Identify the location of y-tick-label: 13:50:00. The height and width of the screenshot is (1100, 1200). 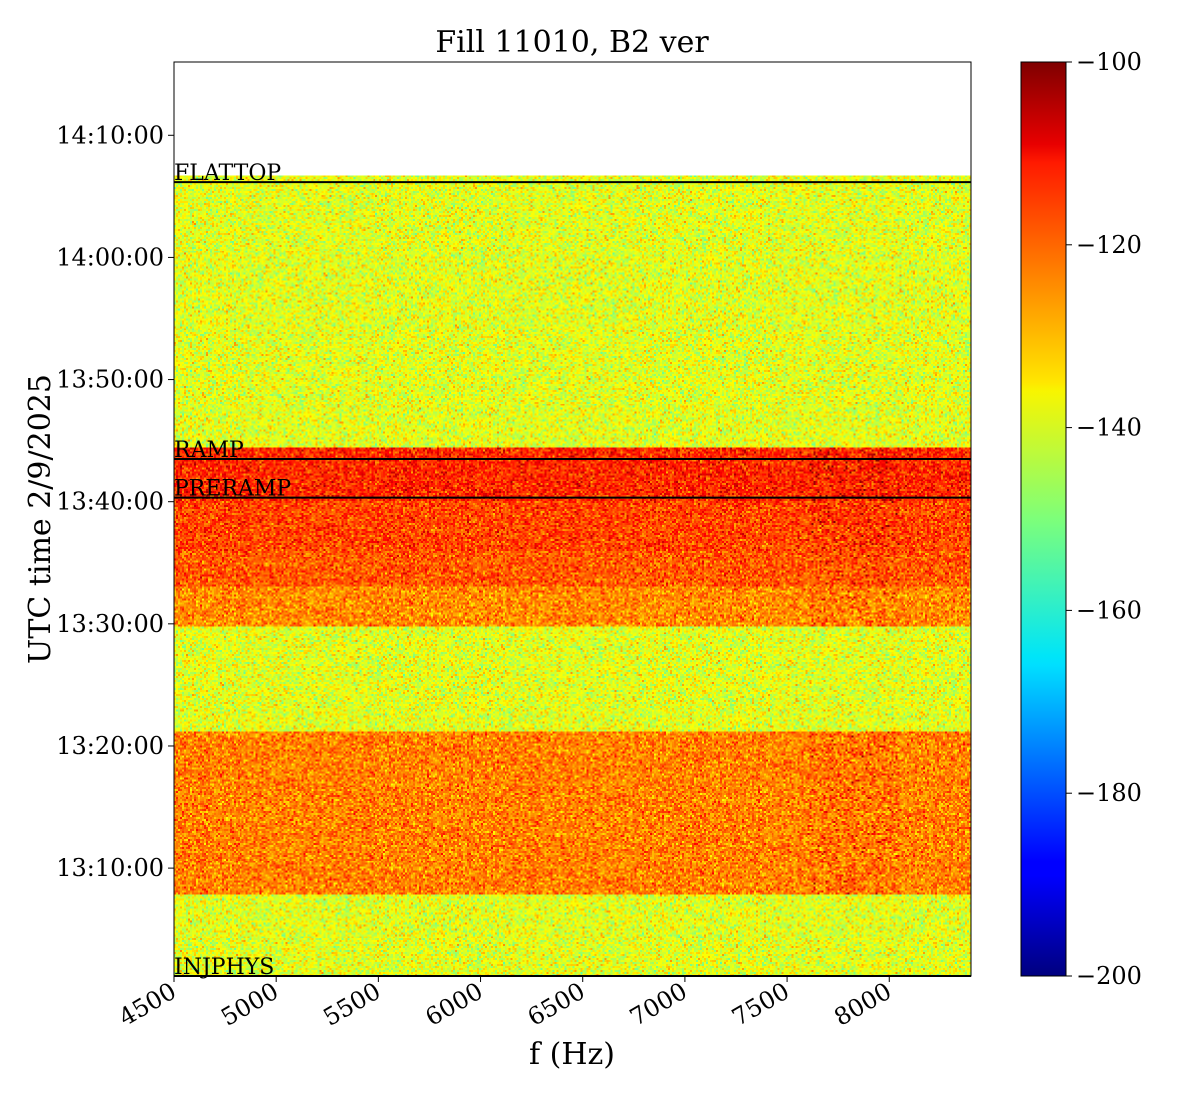
(110, 380).